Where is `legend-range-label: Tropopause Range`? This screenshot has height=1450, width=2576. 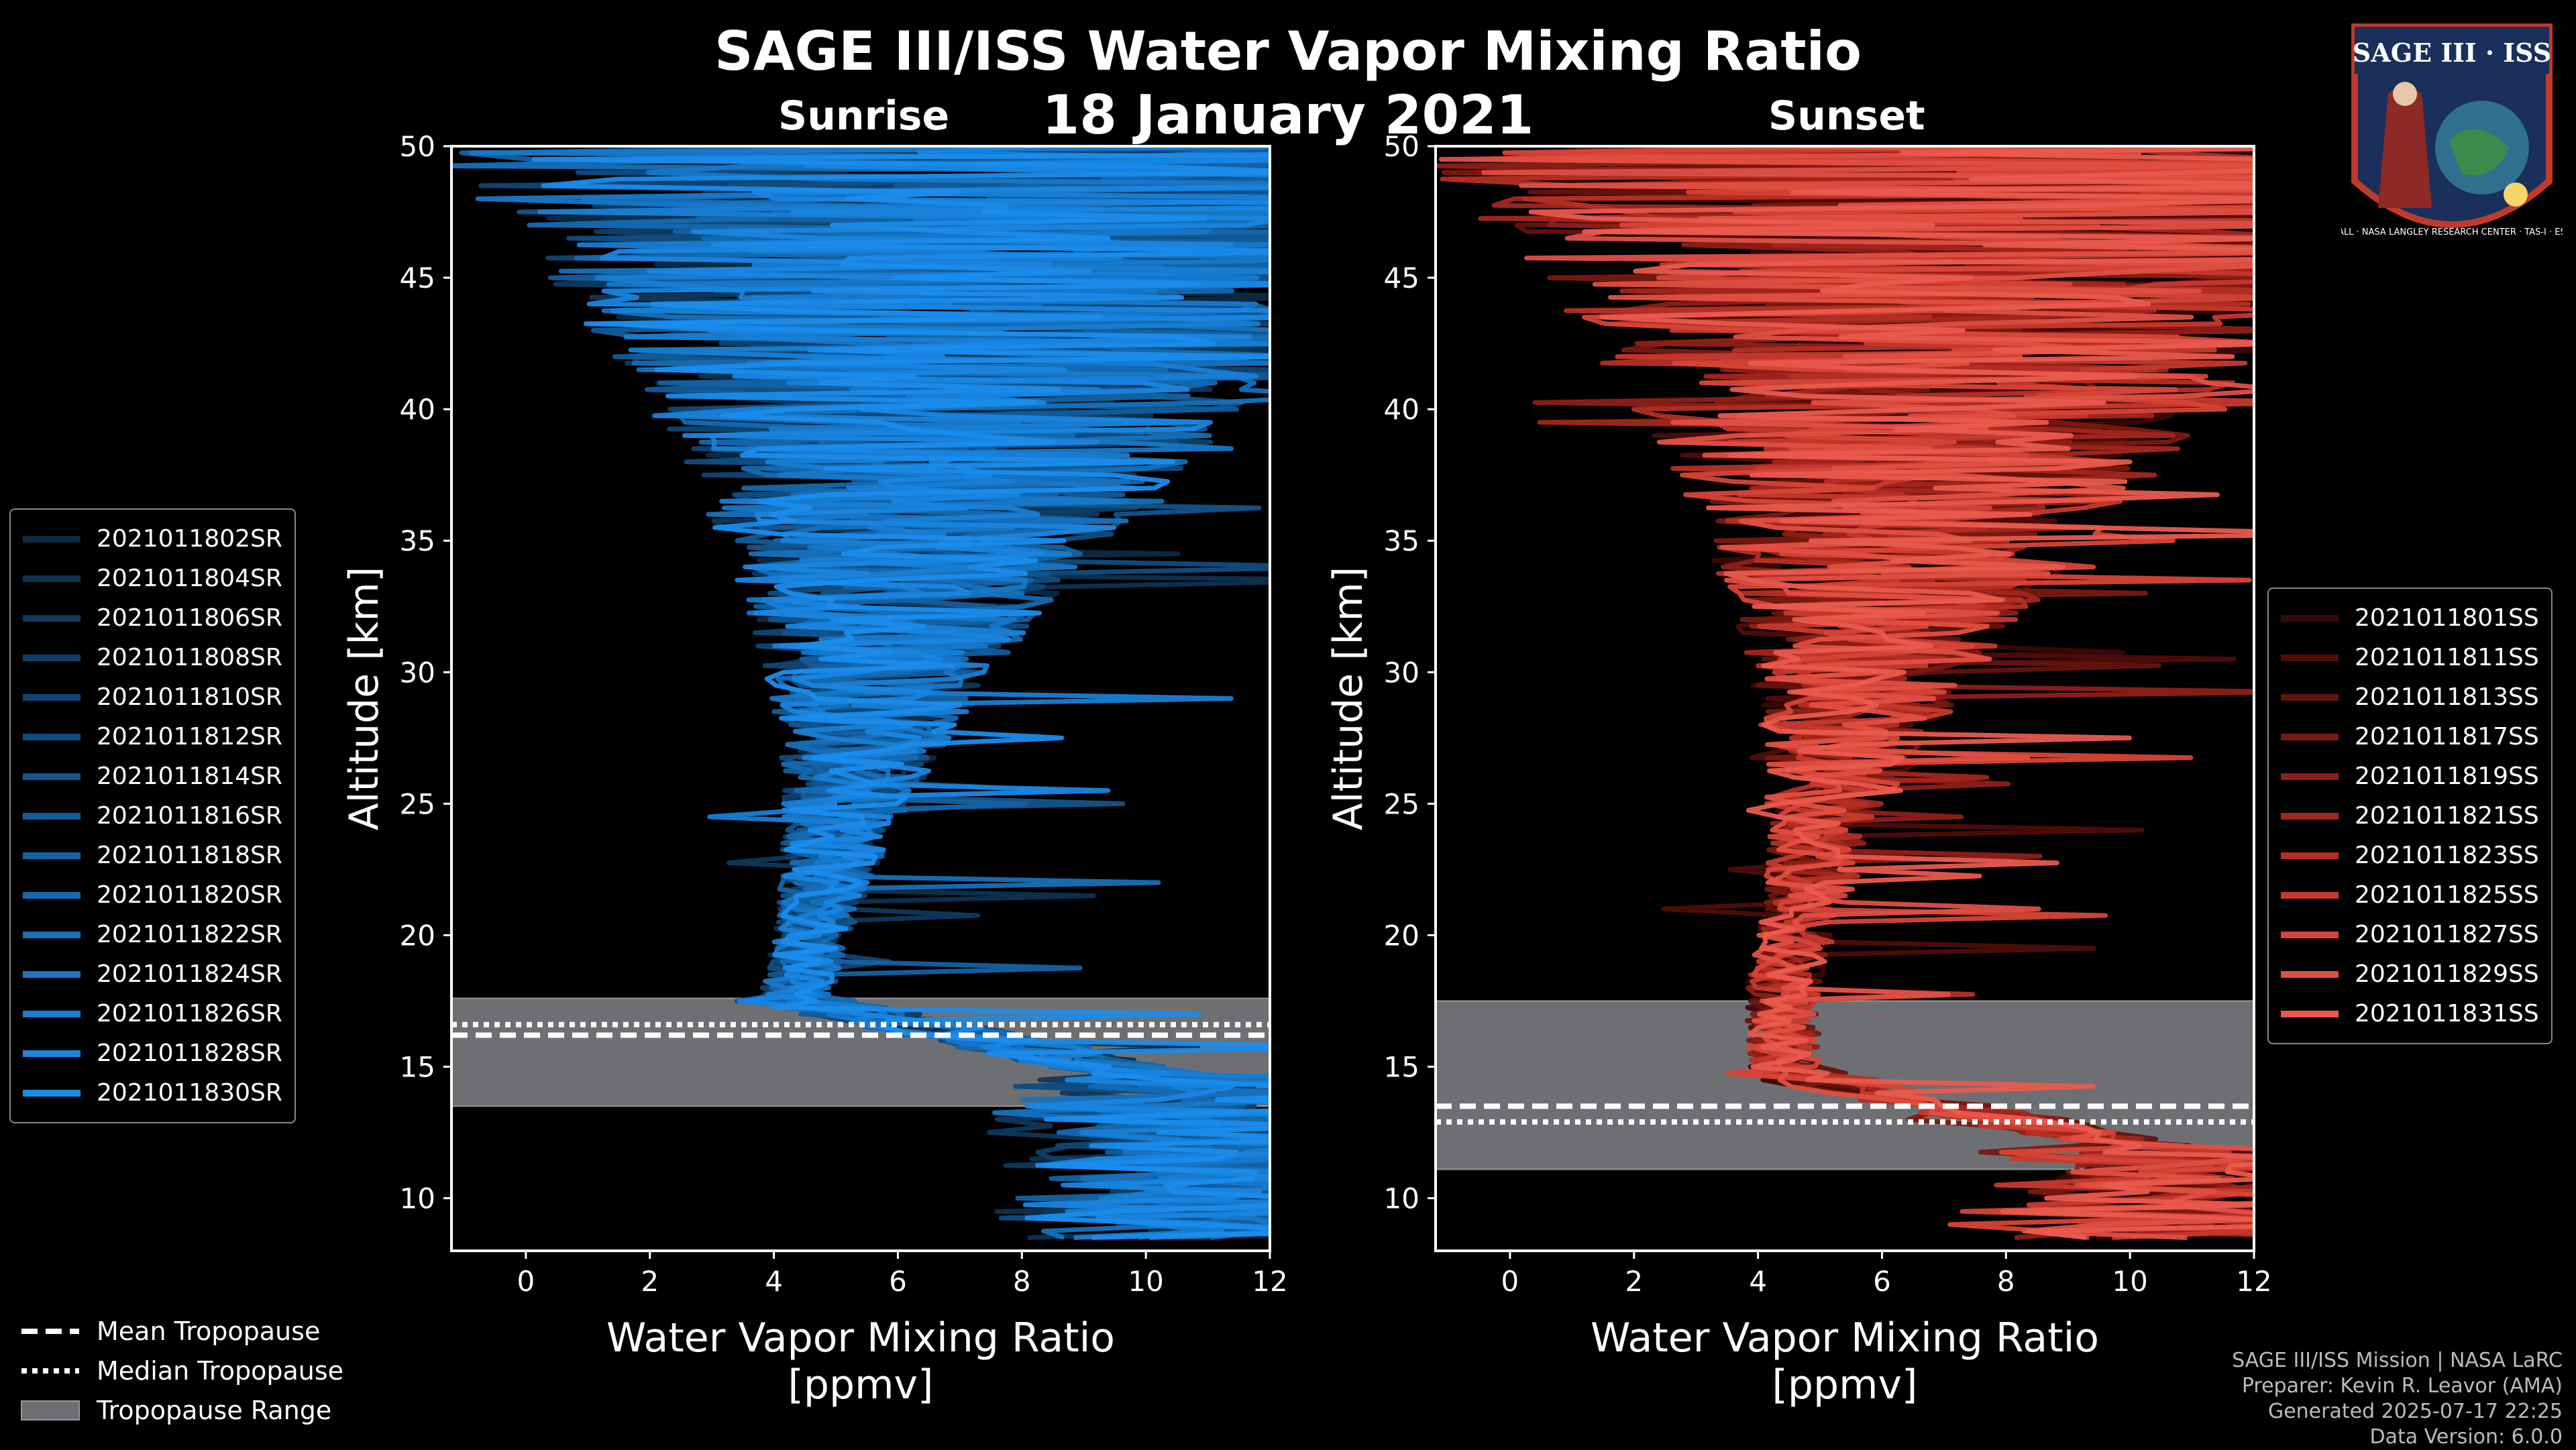 legend-range-label: Tropopause Range is located at coordinates (214, 1410).